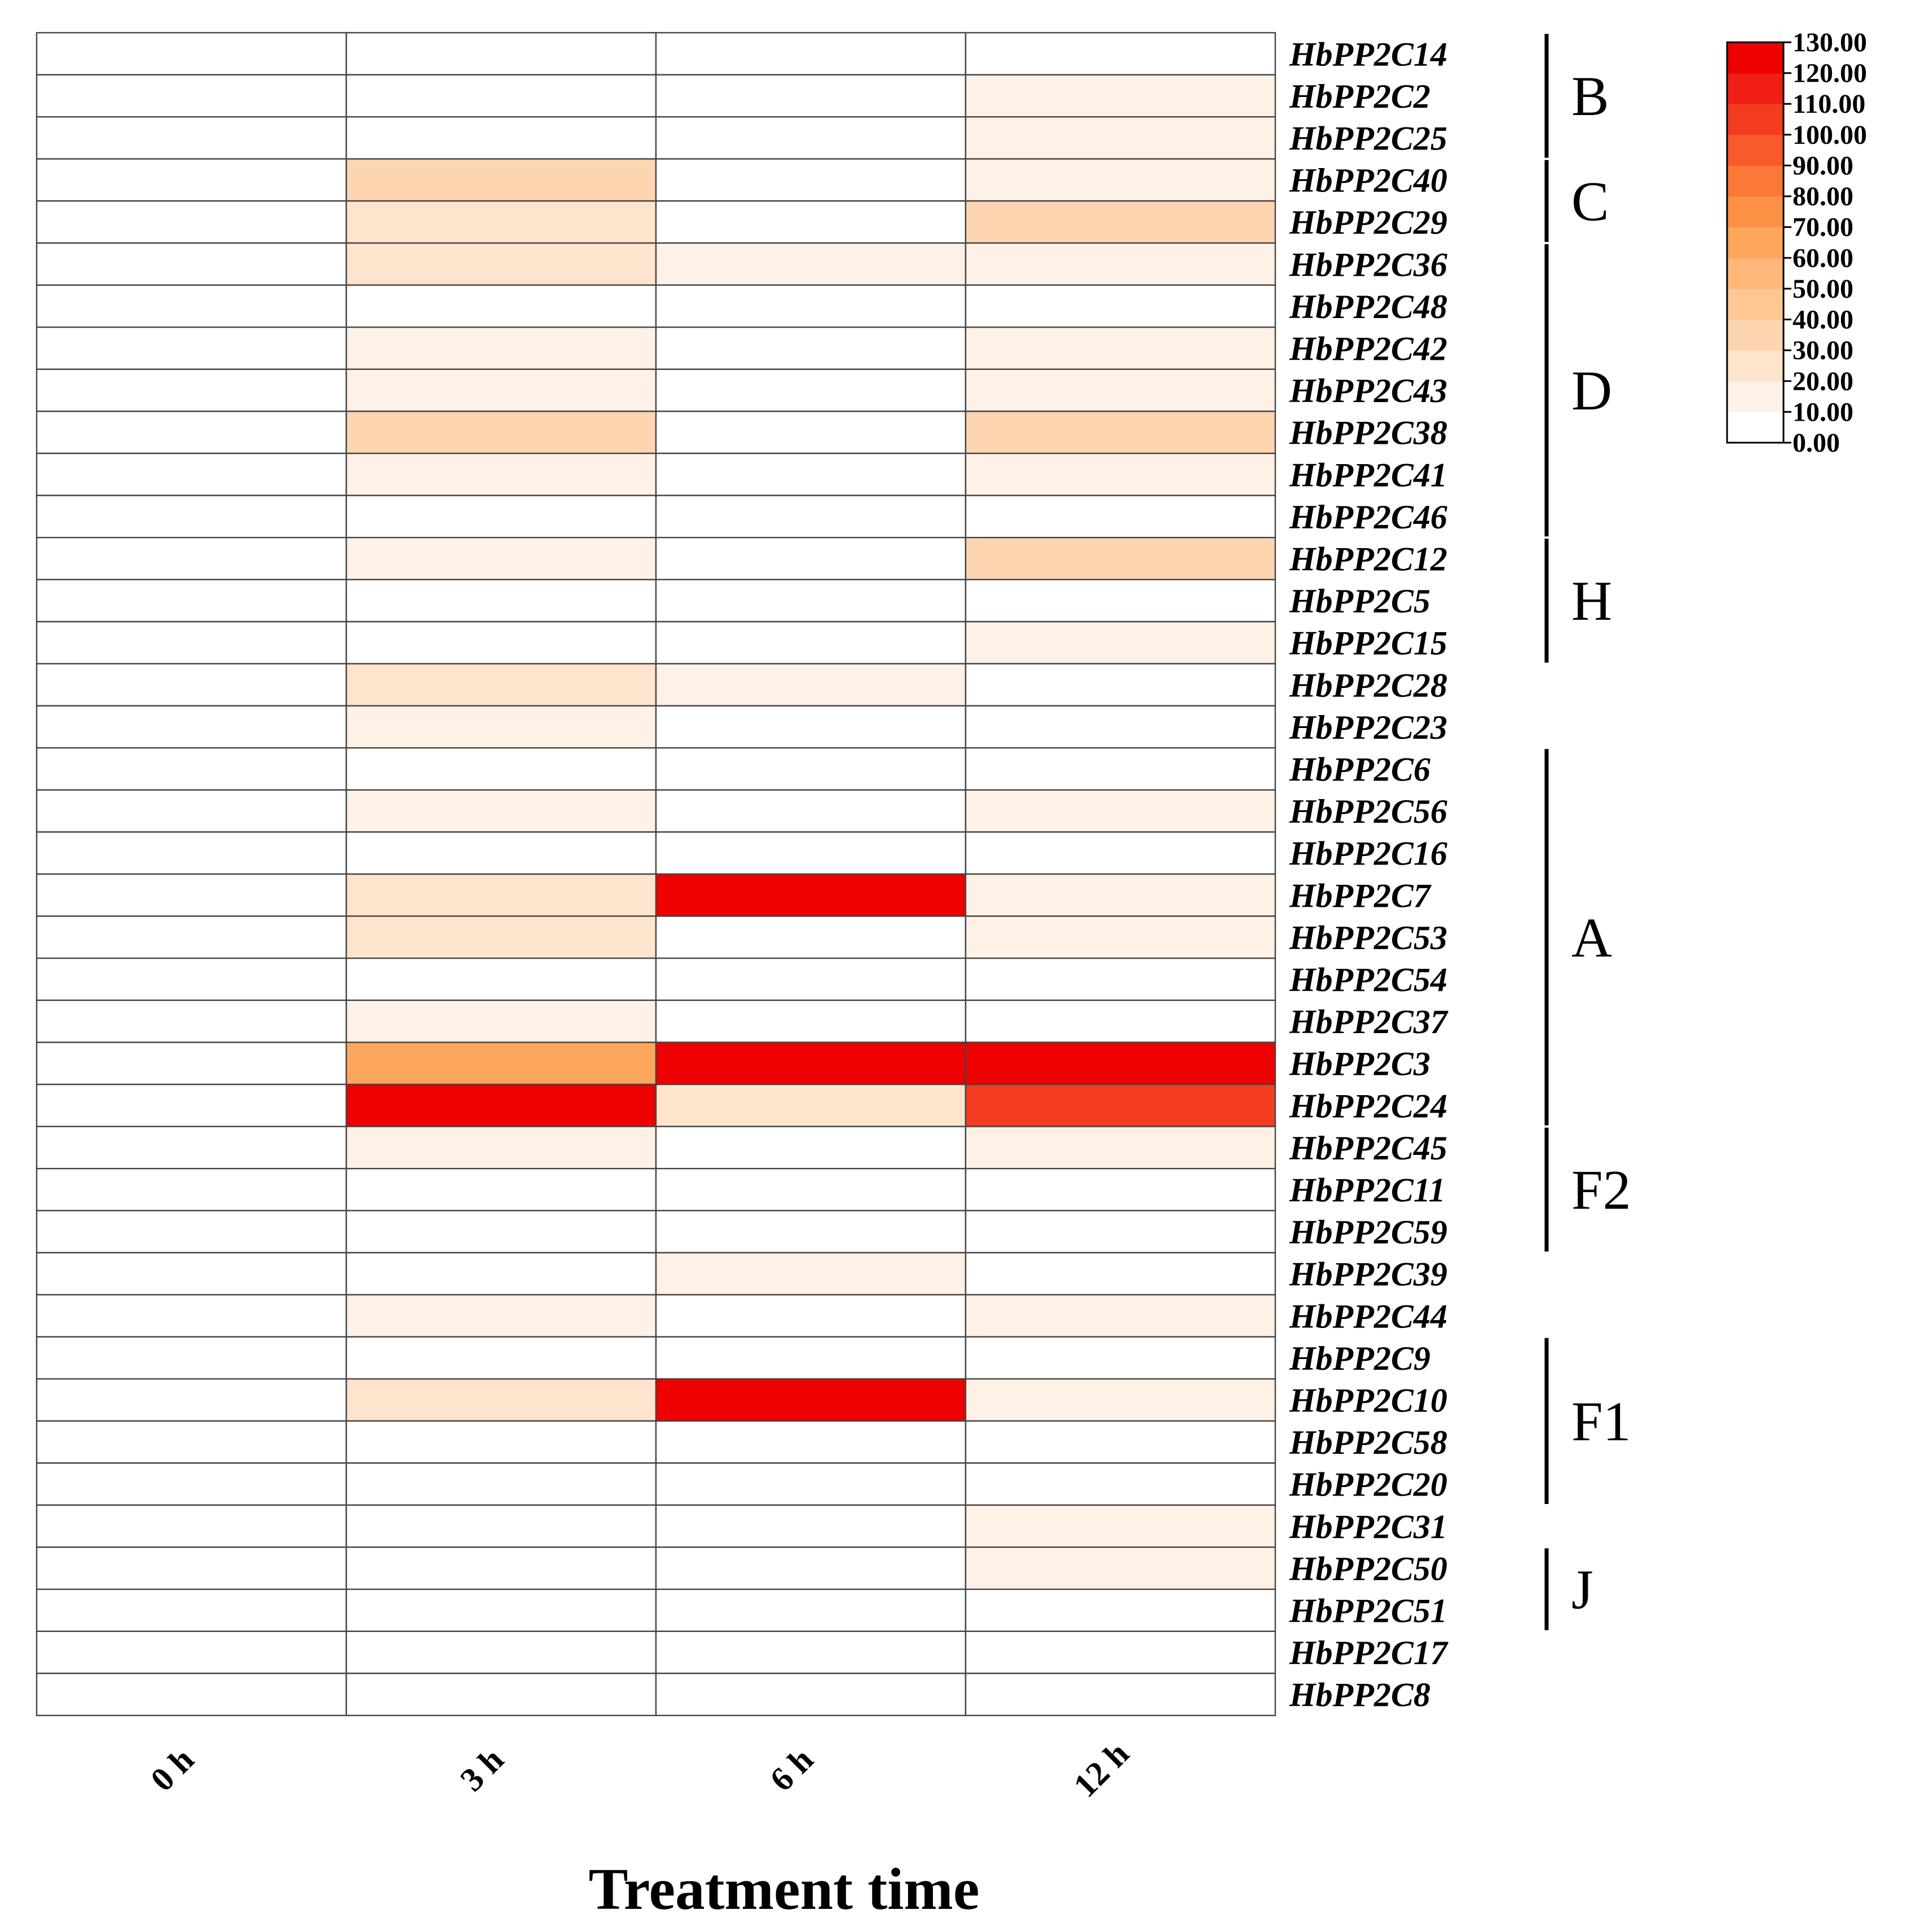 Image resolution: width=1929 pixels, height=1932 pixels. What do you see at coordinates (1368, 980) in the screenshot?
I see `gene-label: HbPP2C54` at bounding box center [1368, 980].